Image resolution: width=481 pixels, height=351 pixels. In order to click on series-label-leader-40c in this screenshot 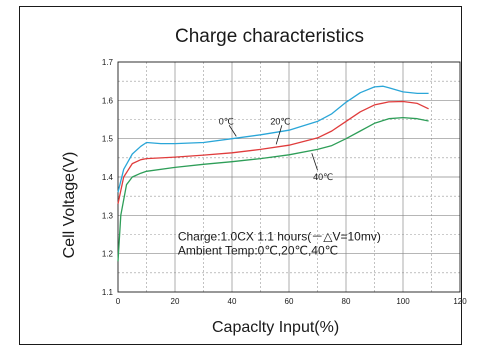, I will do `click(314, 162)`.